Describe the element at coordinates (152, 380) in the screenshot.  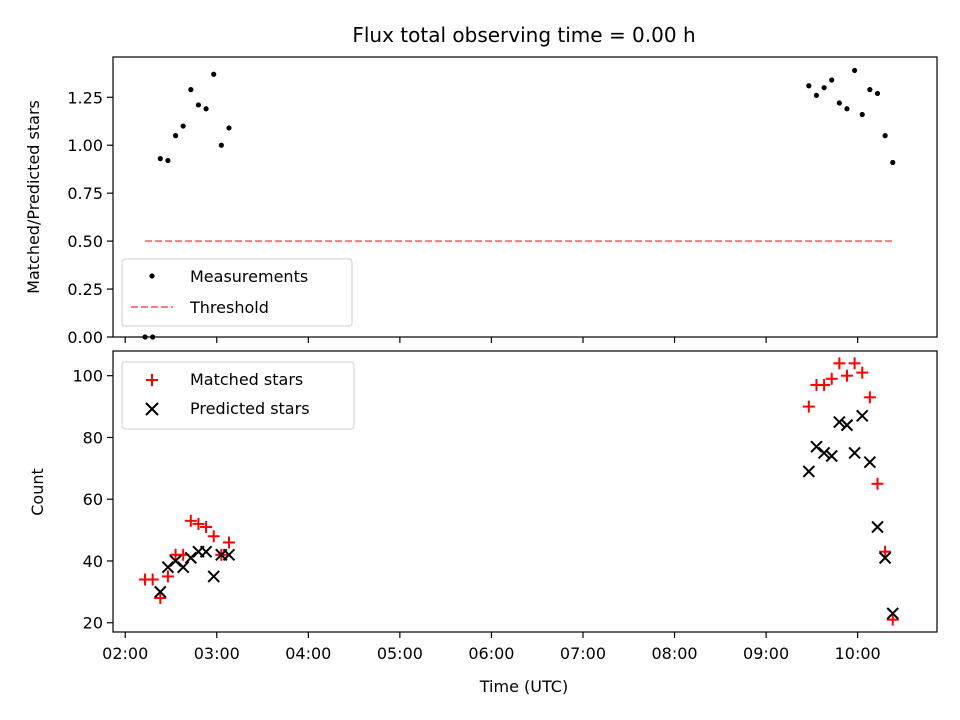
I see `legend-matched-marker` at that location.